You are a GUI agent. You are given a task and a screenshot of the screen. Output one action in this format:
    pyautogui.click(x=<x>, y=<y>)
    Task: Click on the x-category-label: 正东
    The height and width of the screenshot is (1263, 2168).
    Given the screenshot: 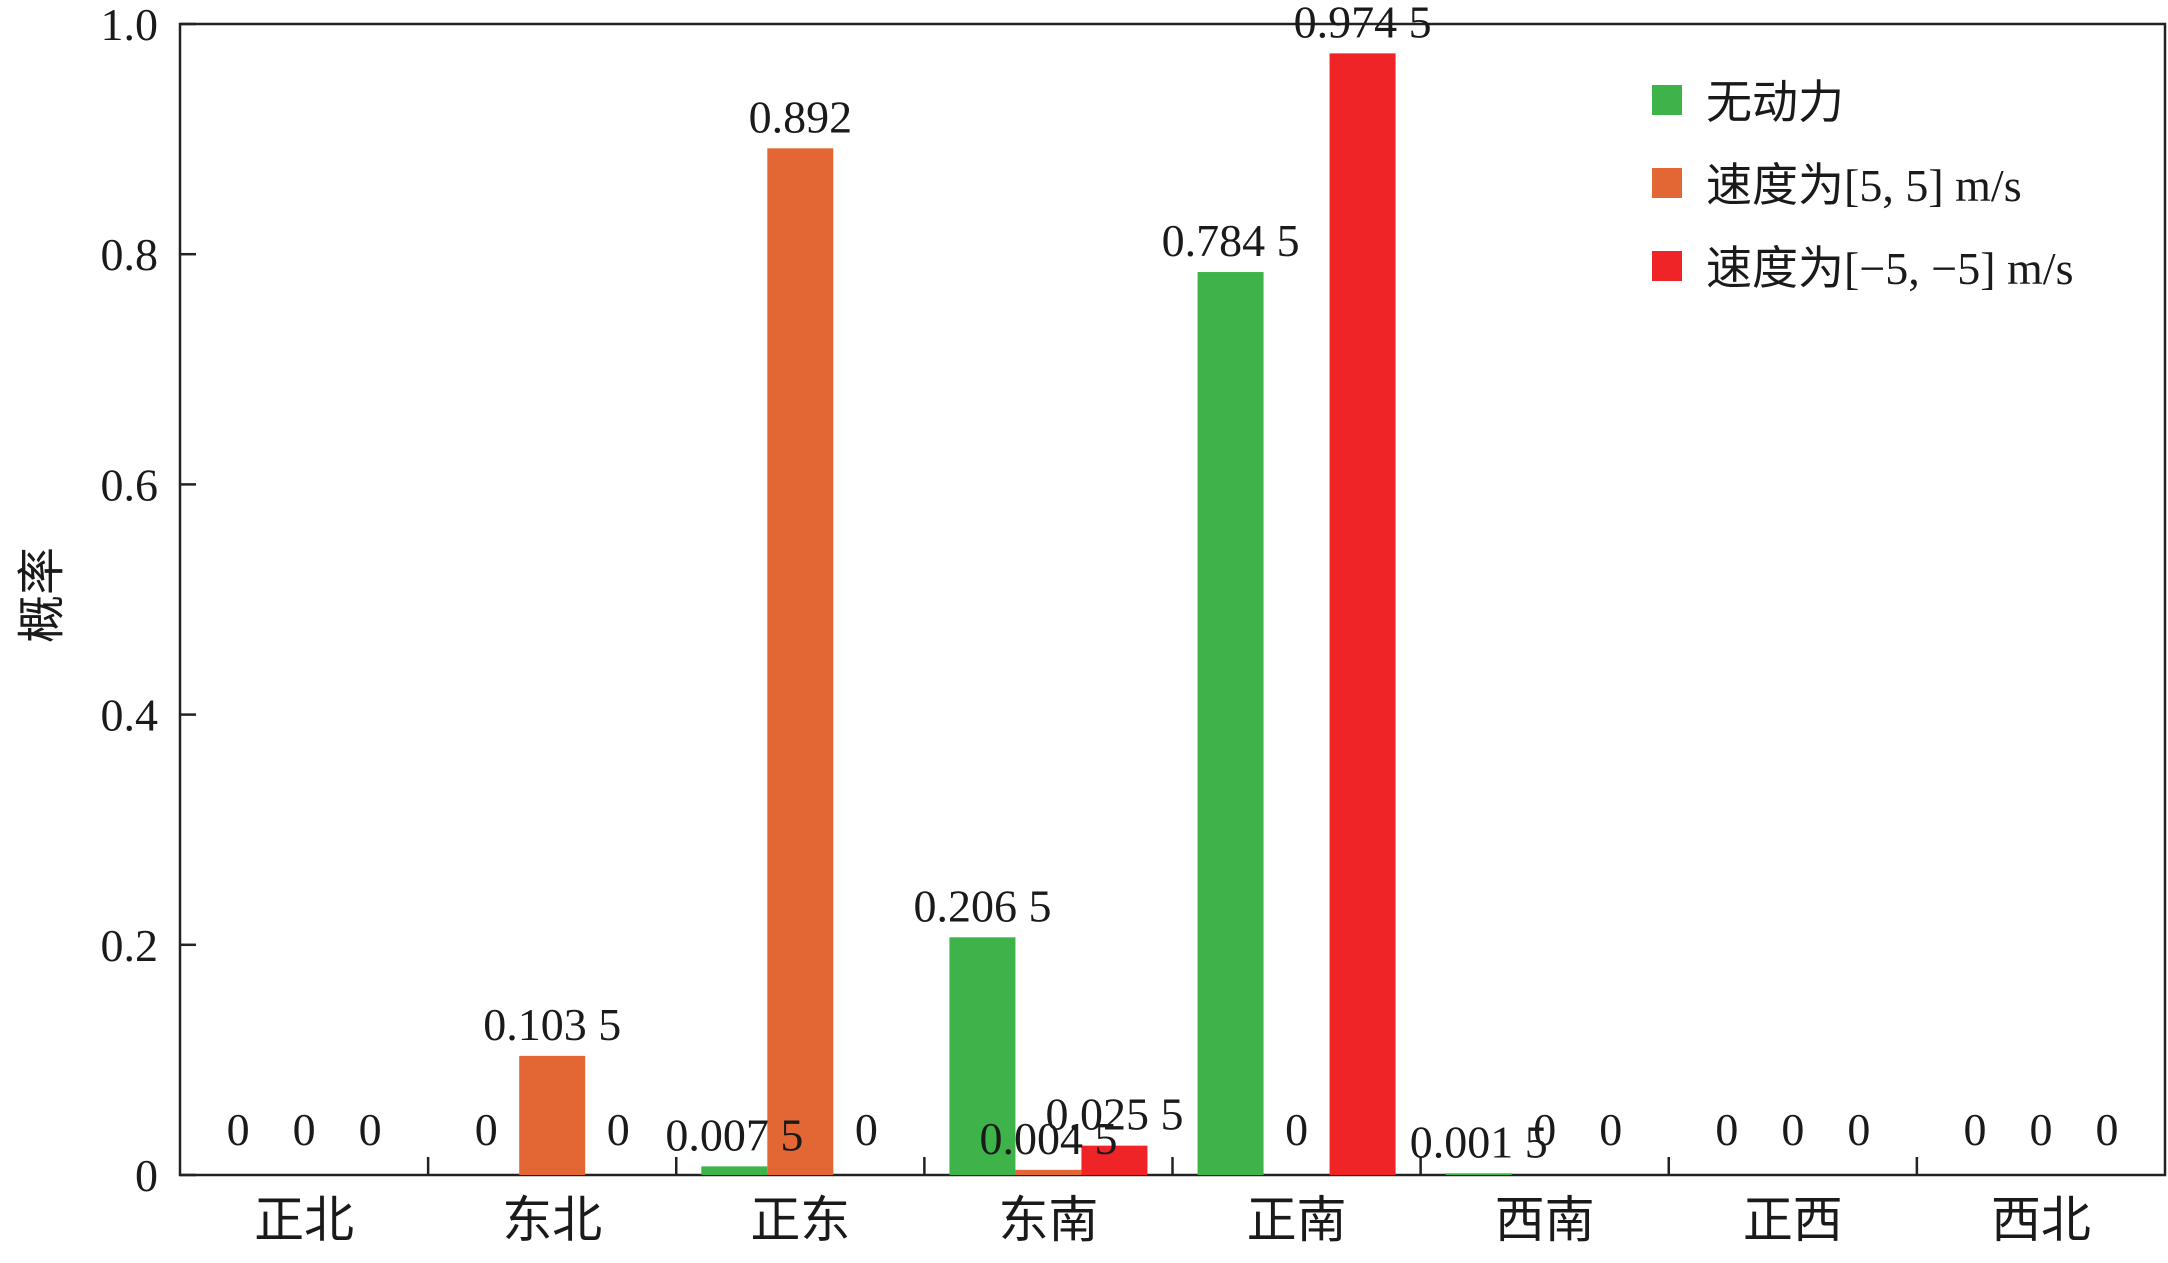 What is the action you would take?
    pyautogui.click(x=800, y=1220)
    